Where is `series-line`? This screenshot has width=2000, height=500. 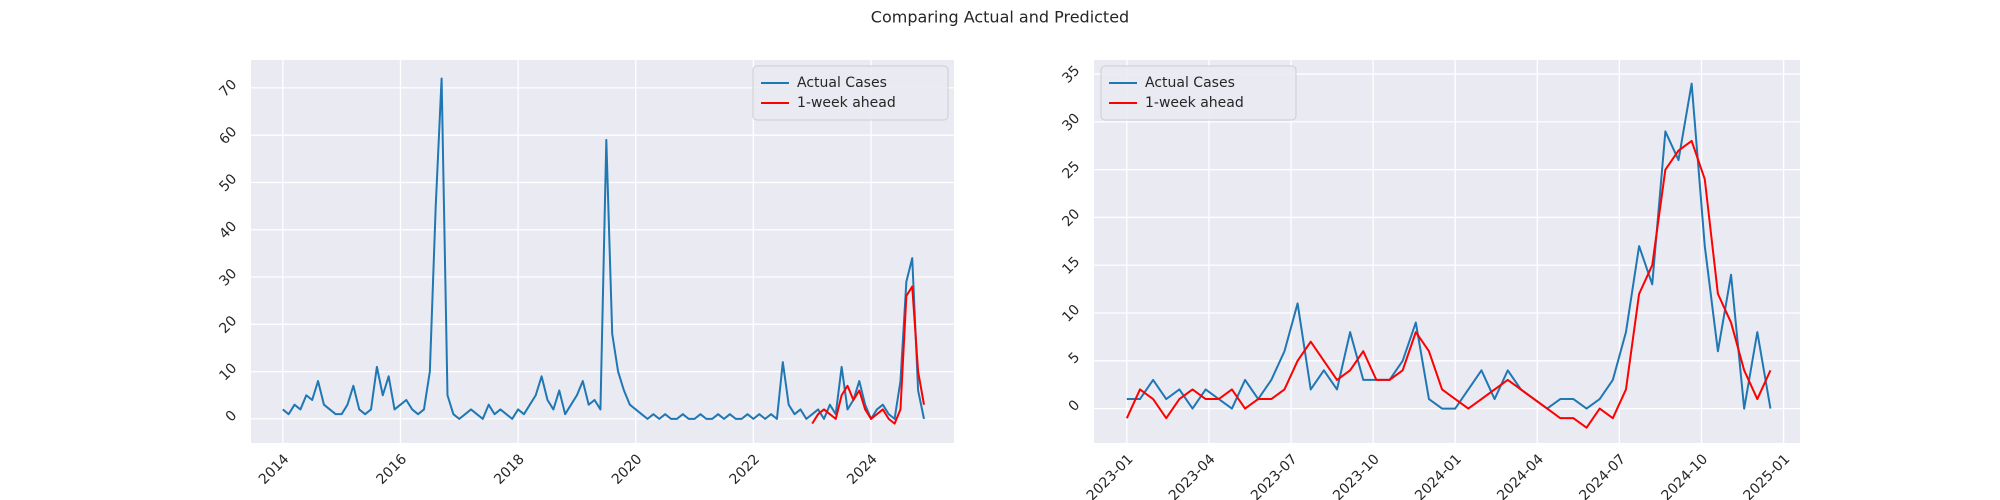 series-line is located at coordinates (868, 355).